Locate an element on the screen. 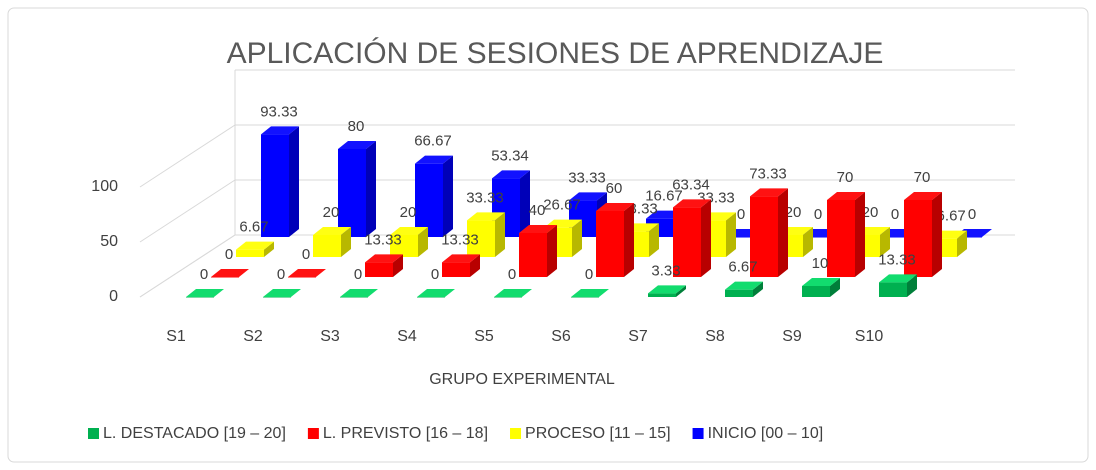  value-label: 10 is located at coordinates (820, 263).